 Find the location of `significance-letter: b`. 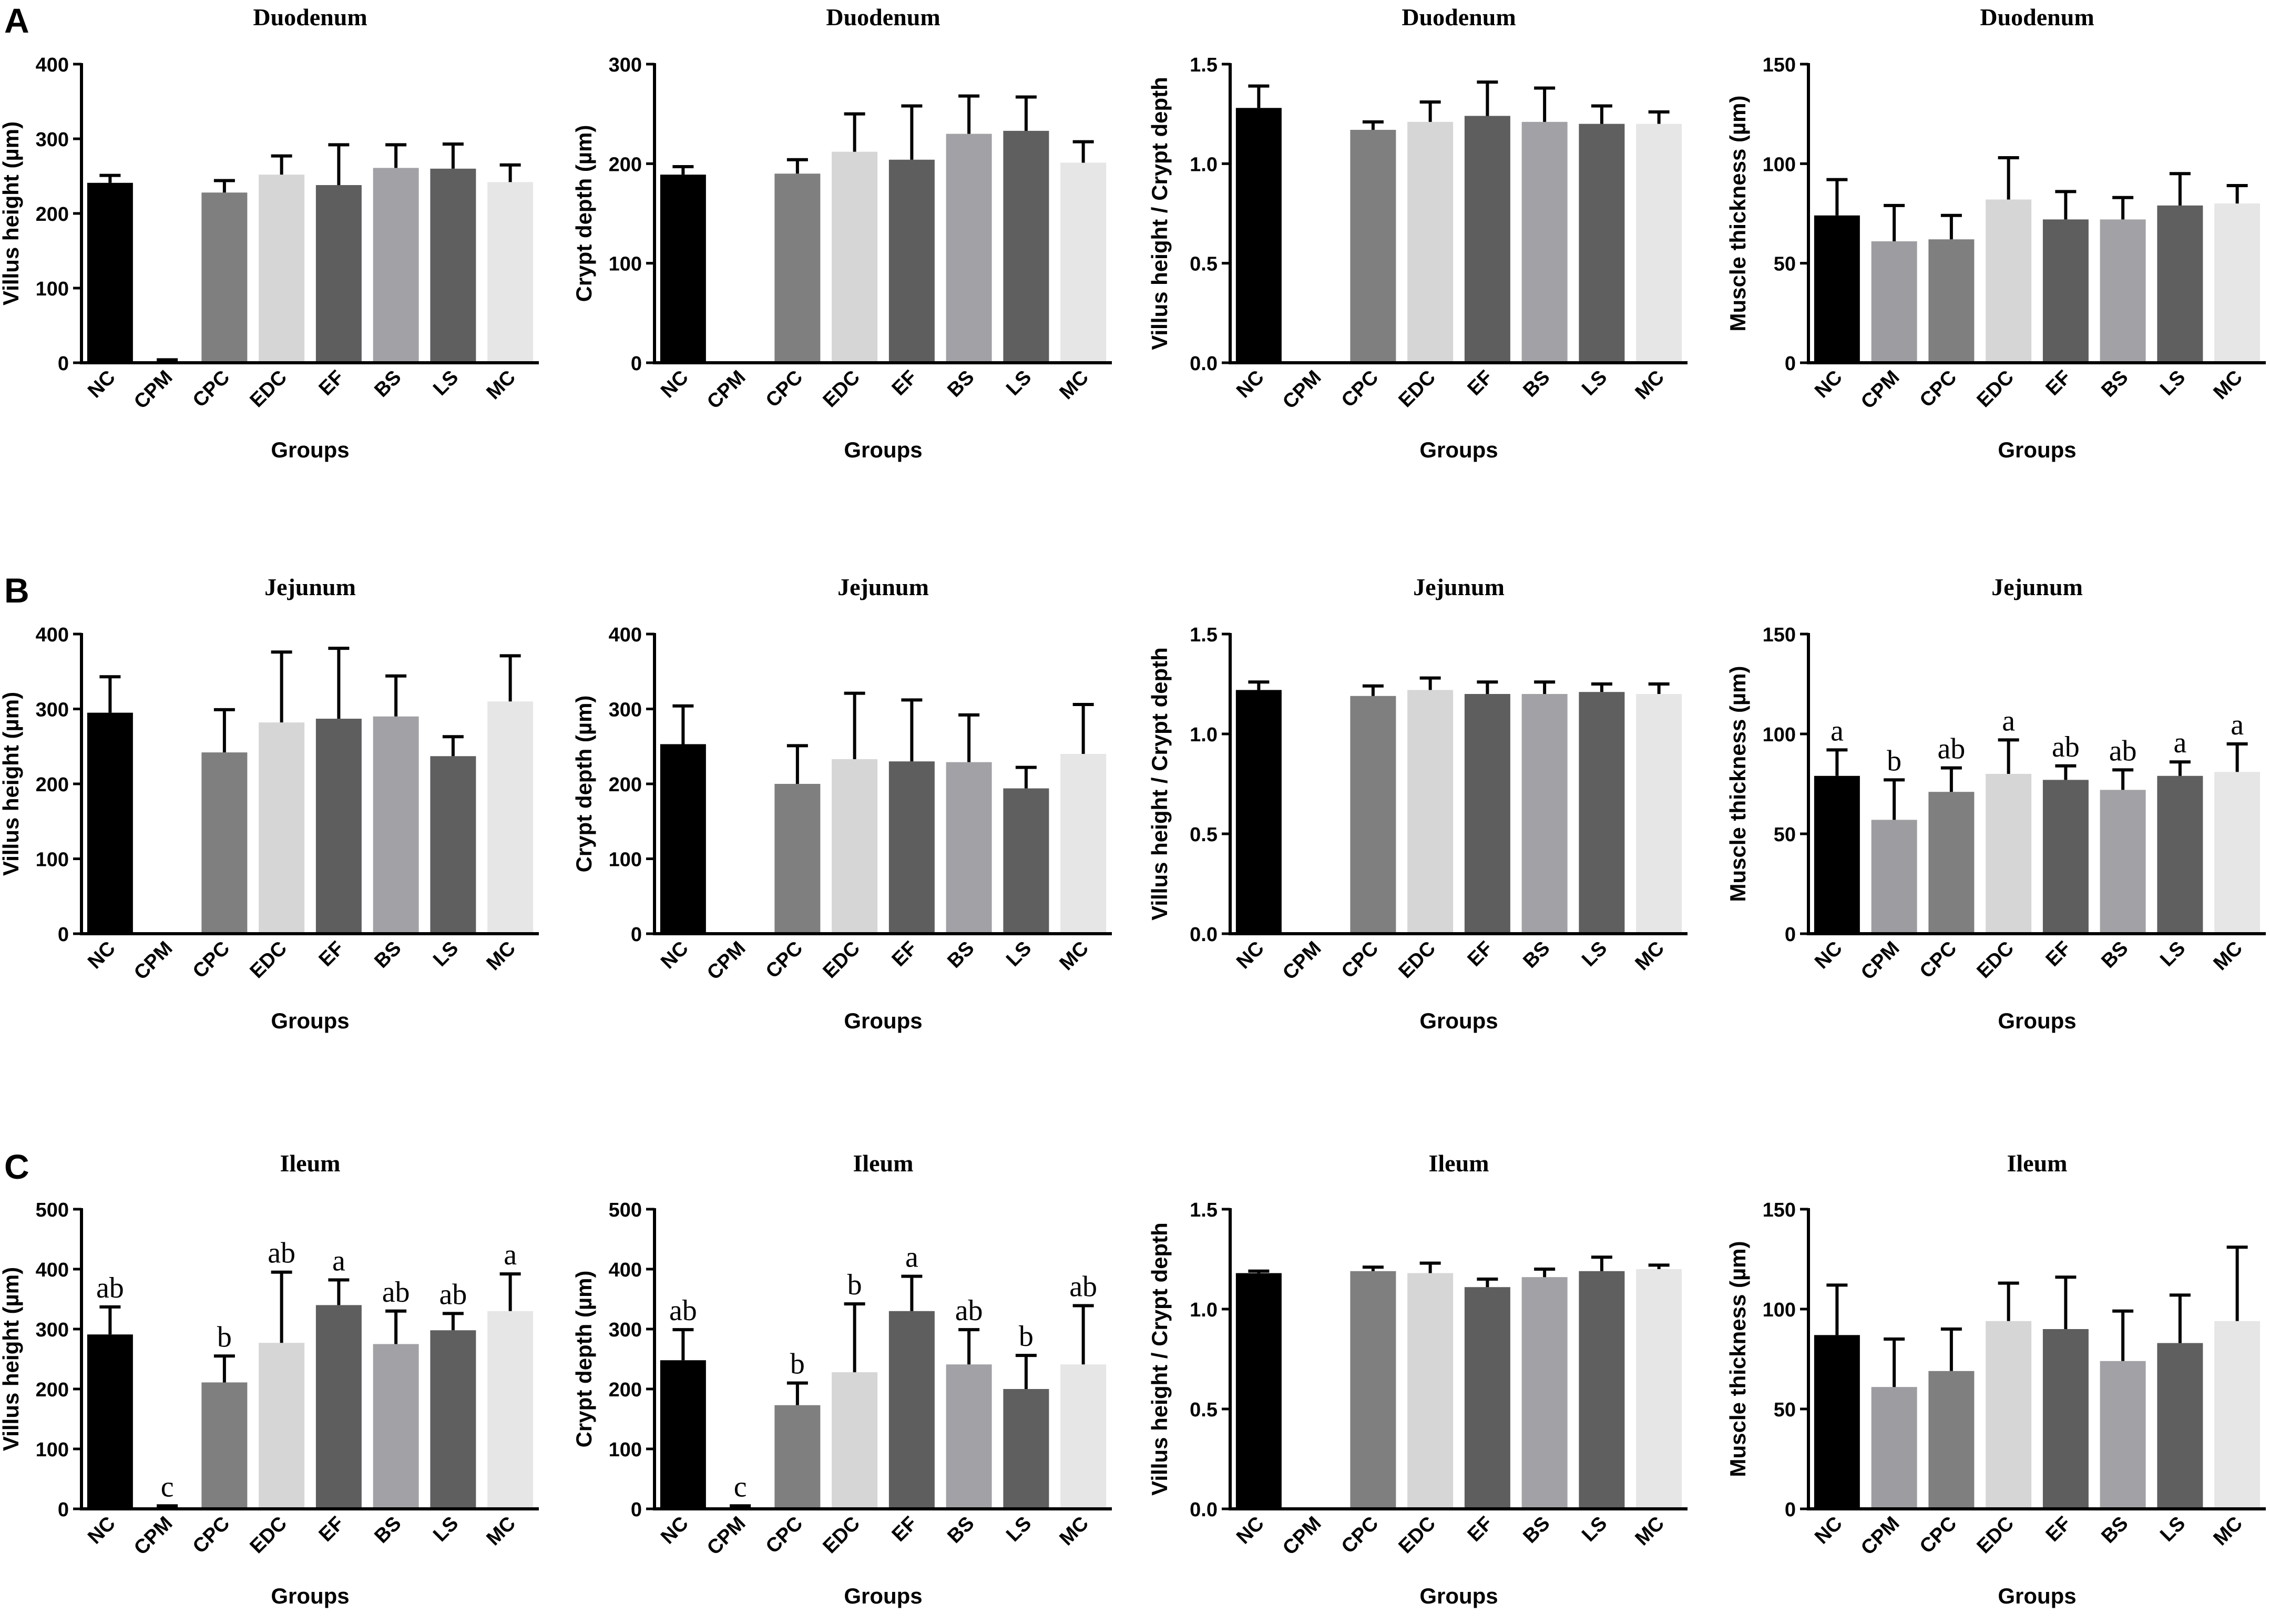

significance-letter: b is located at coordinates (1894, 760).